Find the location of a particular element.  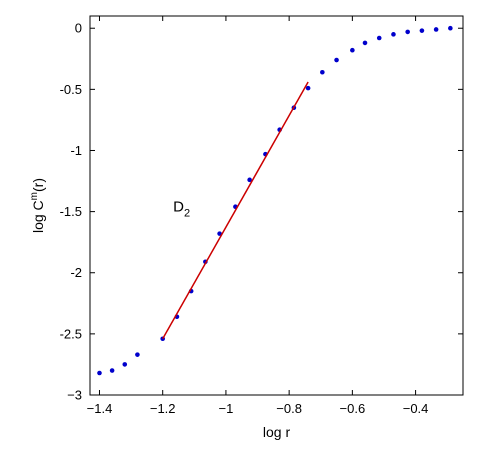

x-tick-label: −1.2 is located at coordinates (163, 408).